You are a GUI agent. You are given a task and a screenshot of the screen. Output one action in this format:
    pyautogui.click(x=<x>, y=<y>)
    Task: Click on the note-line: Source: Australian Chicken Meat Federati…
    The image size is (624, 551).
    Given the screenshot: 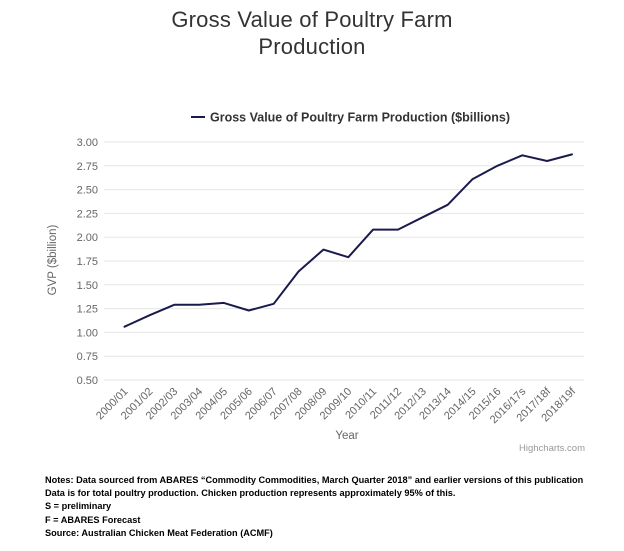 What is the action you would take?
    pyautogui.click(x=159, y=532)
    